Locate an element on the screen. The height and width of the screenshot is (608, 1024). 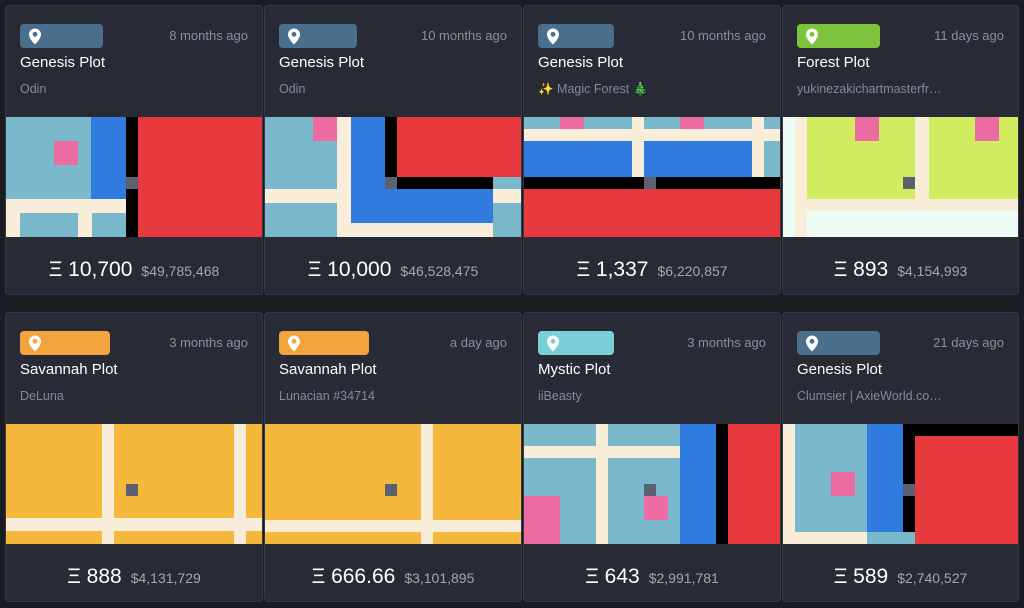
coordinates-badge: -9, -30 is located at coordinates (576, 36).